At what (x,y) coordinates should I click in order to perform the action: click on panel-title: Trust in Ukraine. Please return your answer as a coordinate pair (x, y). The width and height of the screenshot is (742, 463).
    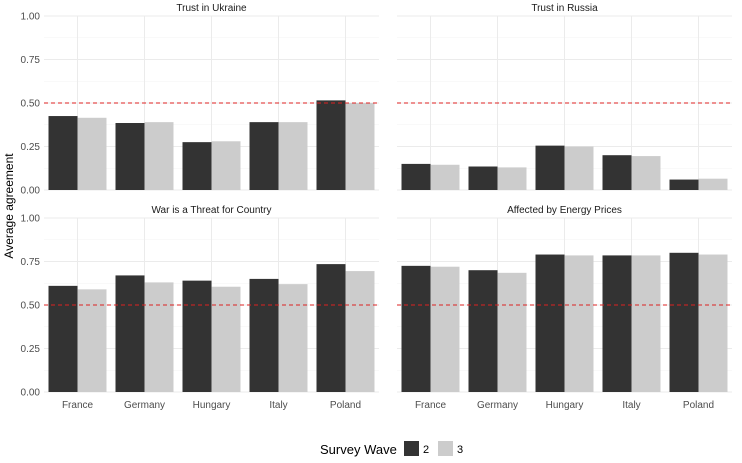
    Looking at the image, I should click on (211, 8).